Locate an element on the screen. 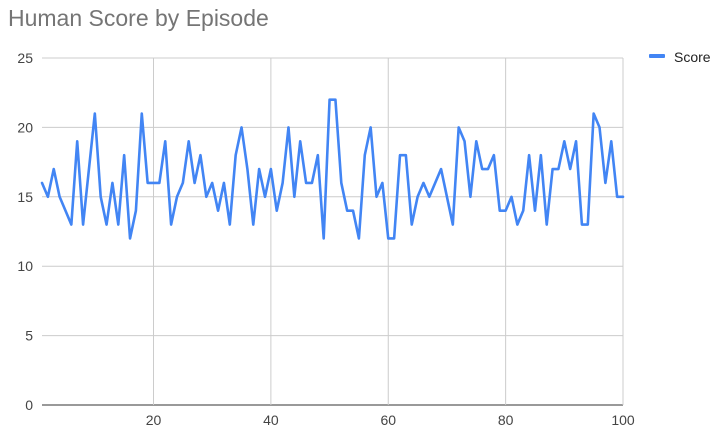 The width and height of the screenshot is (720, 438). x-tick-label-80: 80 is located at coordinates (506, 420).